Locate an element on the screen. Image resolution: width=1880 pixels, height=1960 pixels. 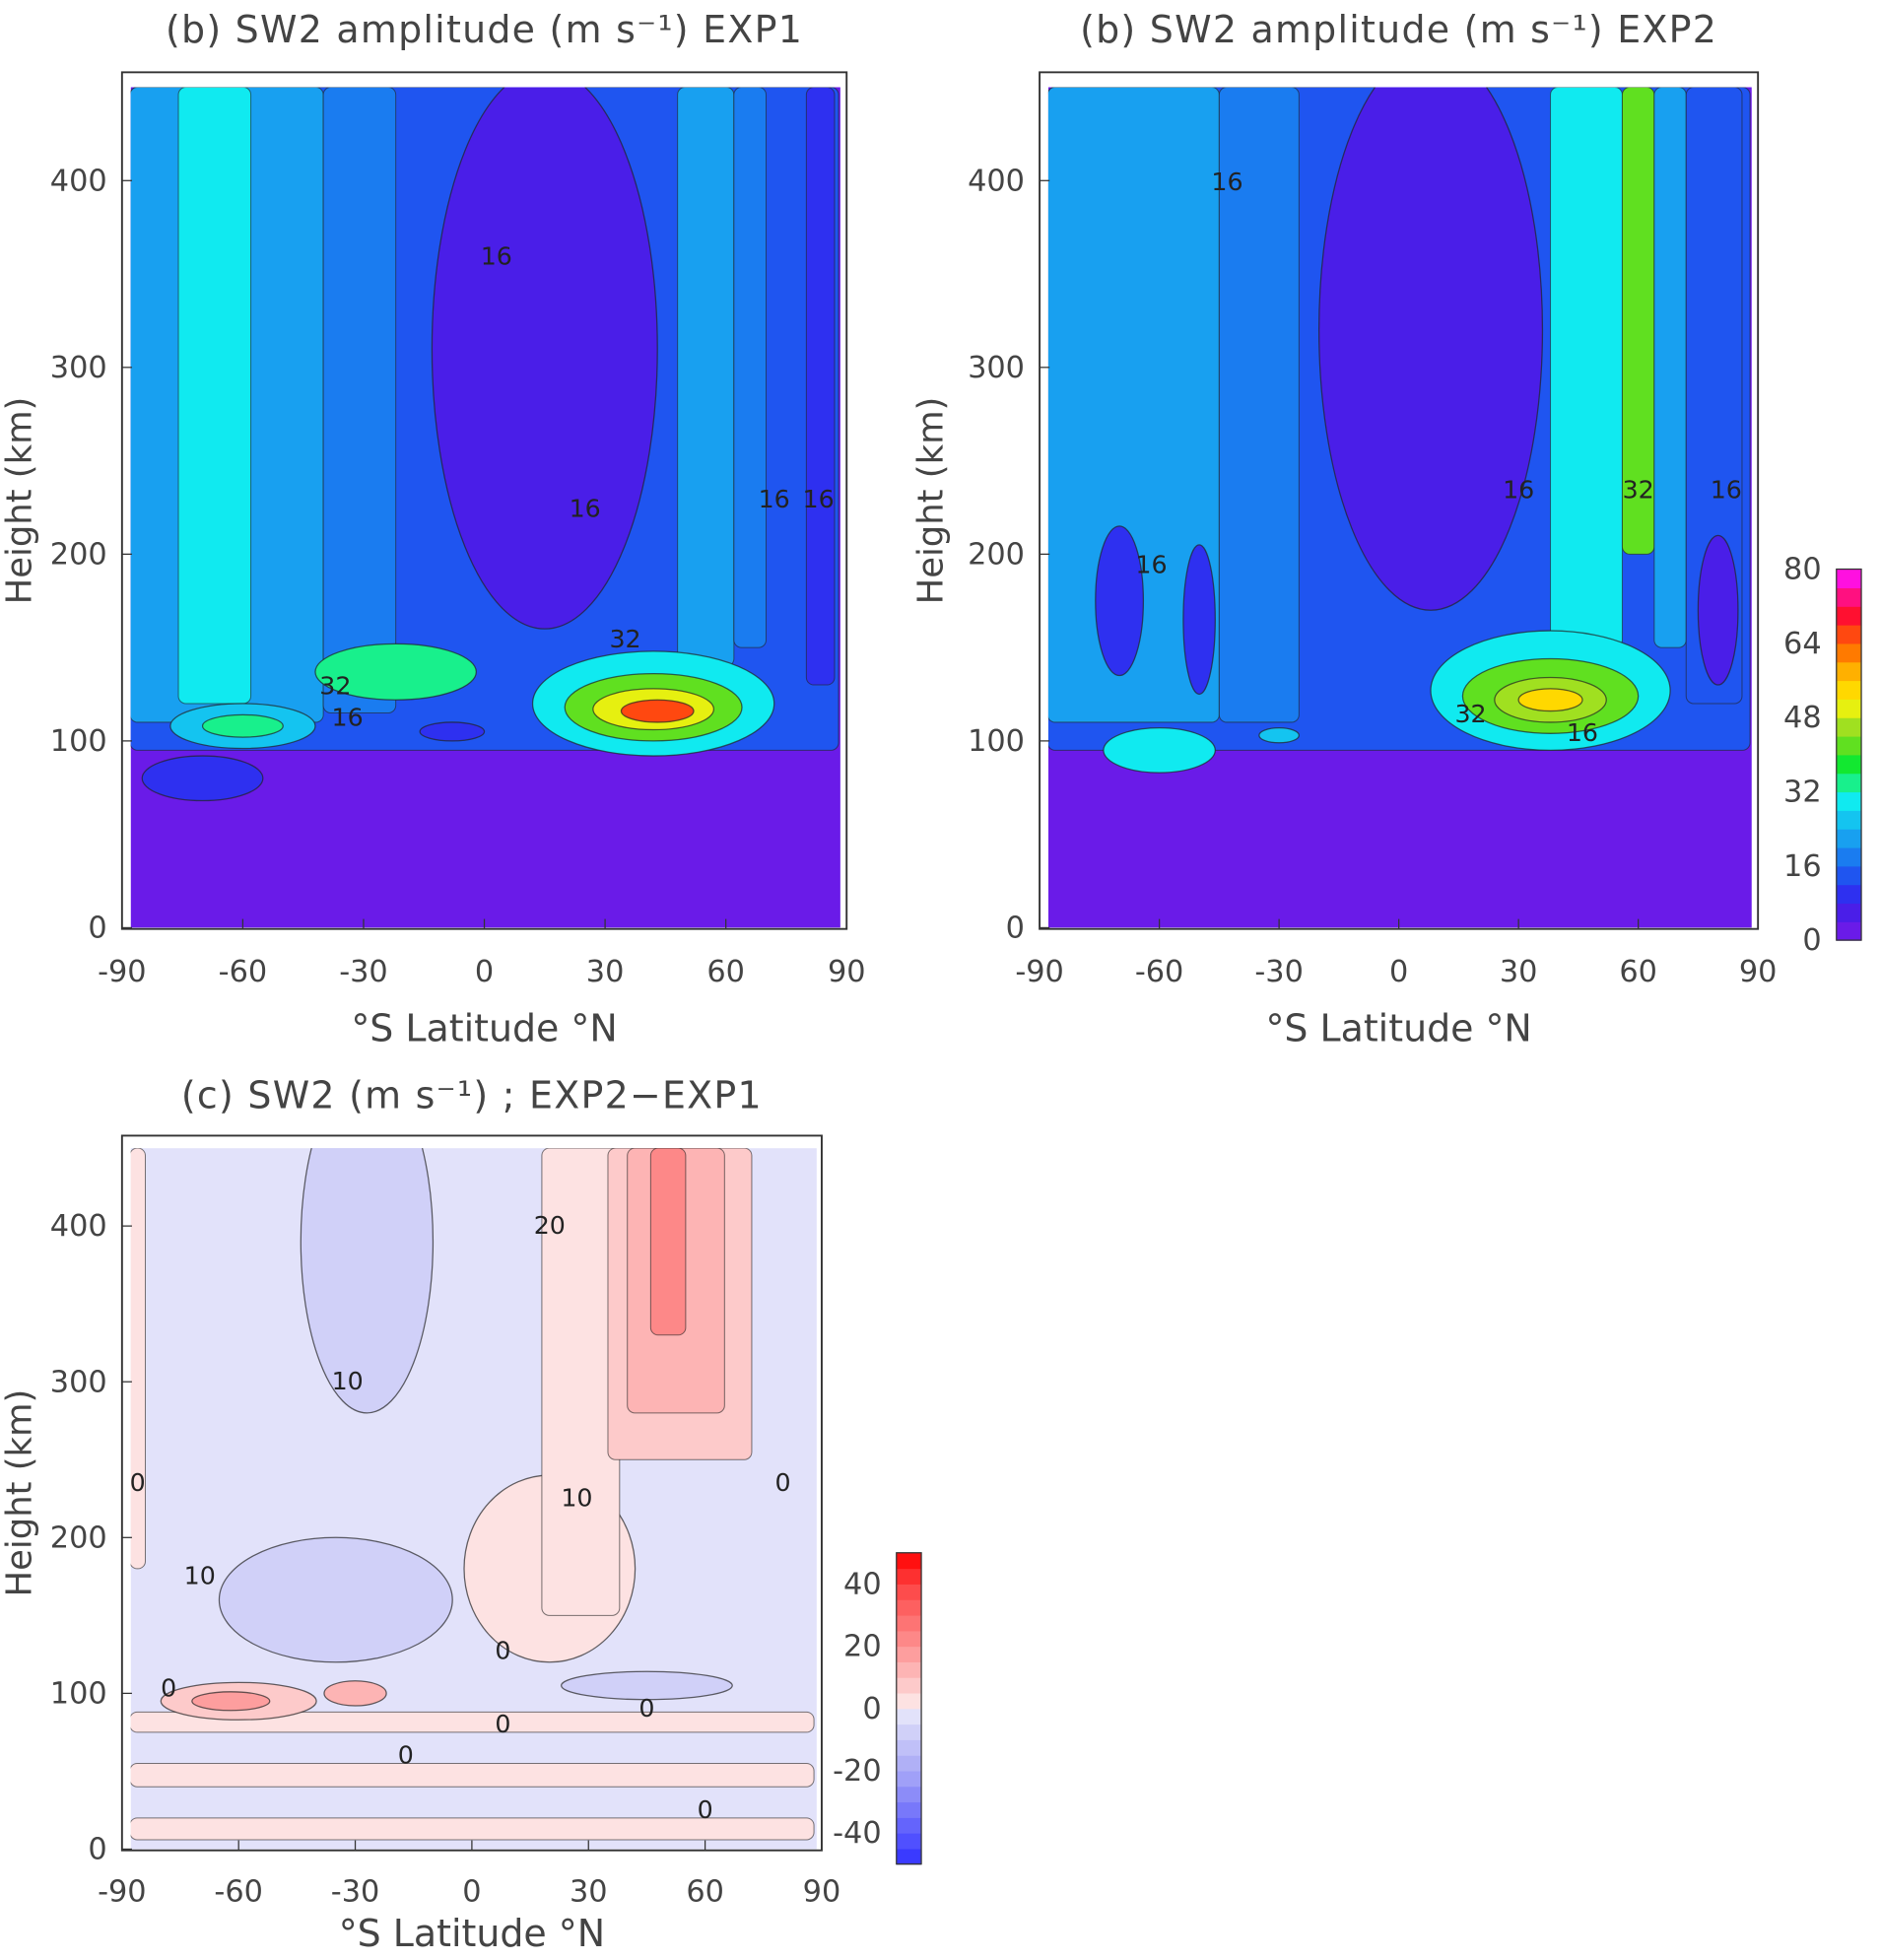
y-tick-label: 200 is located at coordinates (78, 1538).